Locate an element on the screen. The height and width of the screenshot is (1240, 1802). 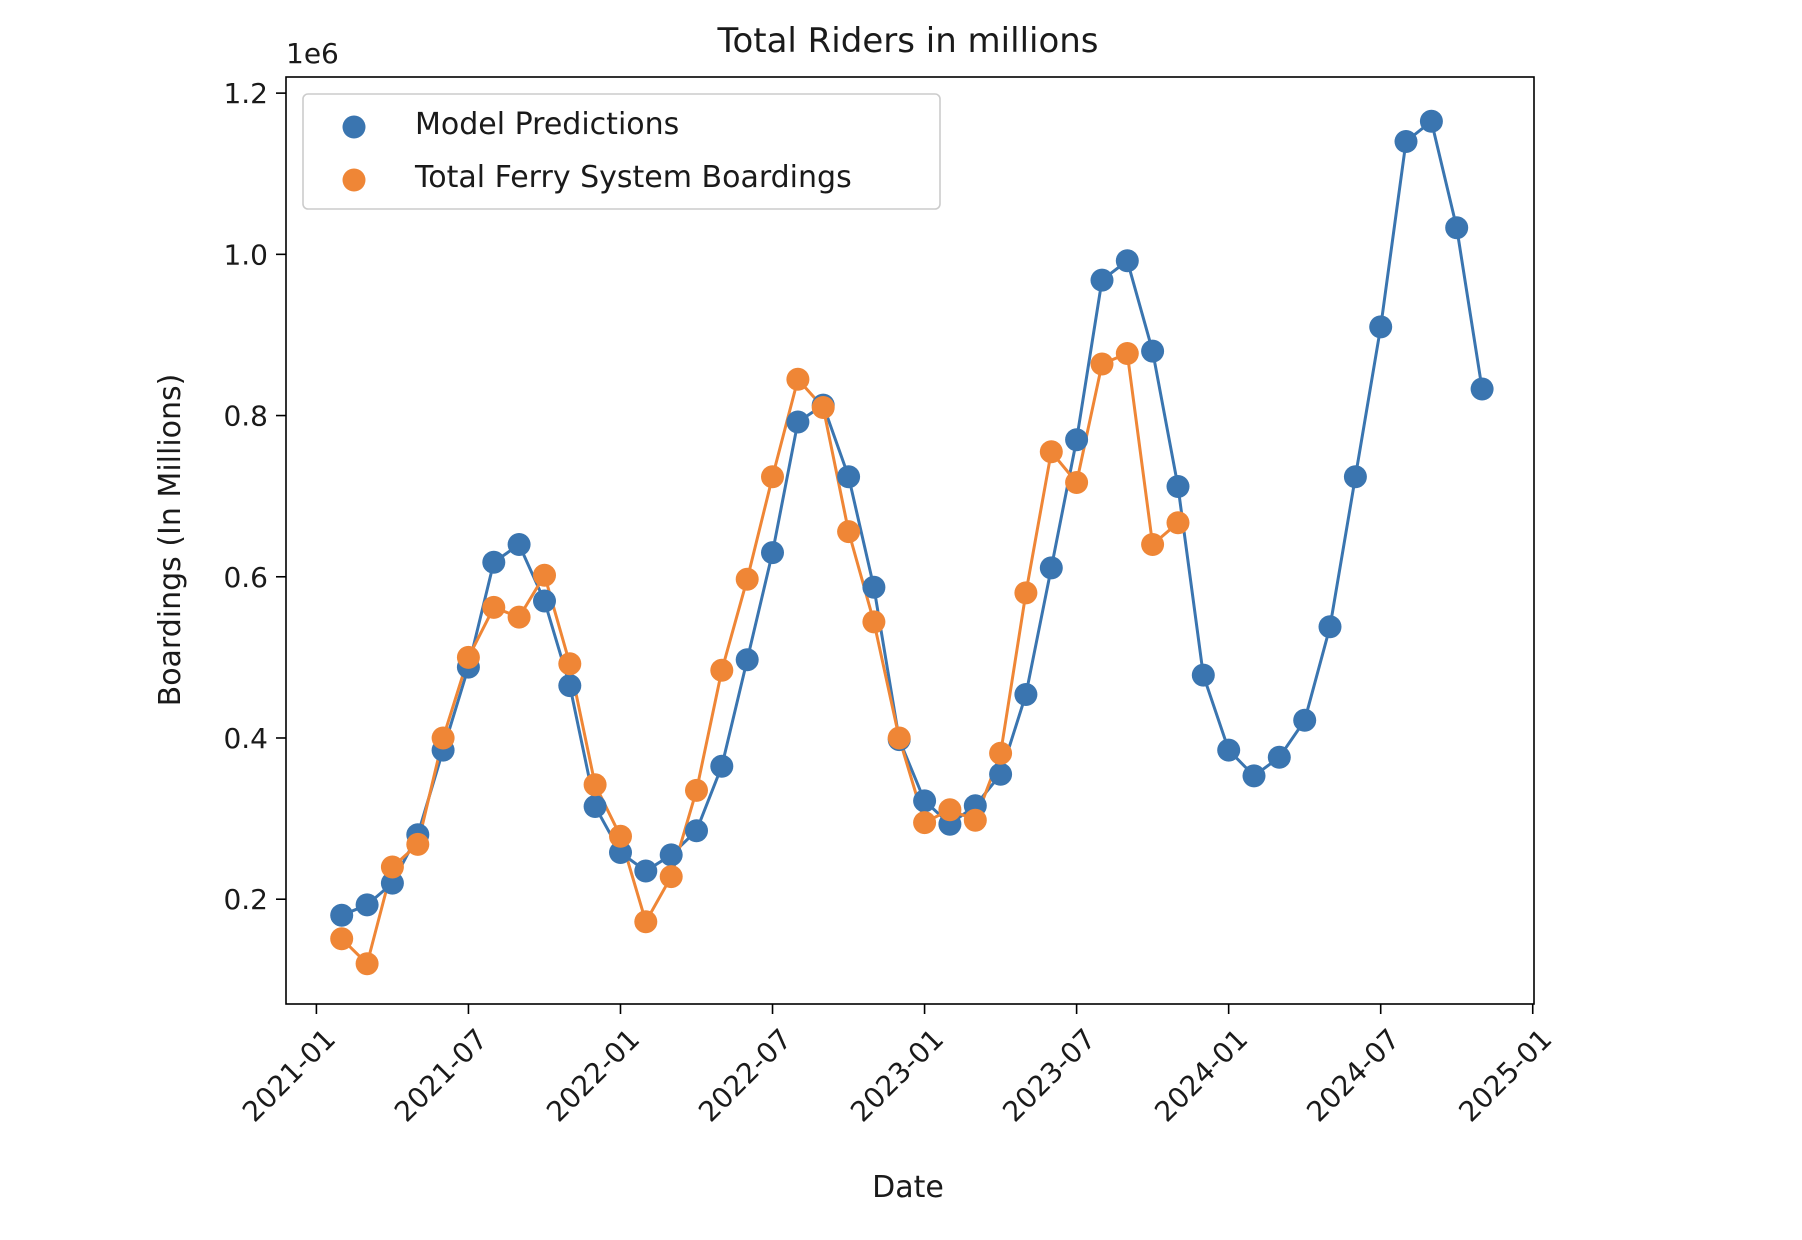
y-tick-label: 1.2 is located at coordinates (245, 93).